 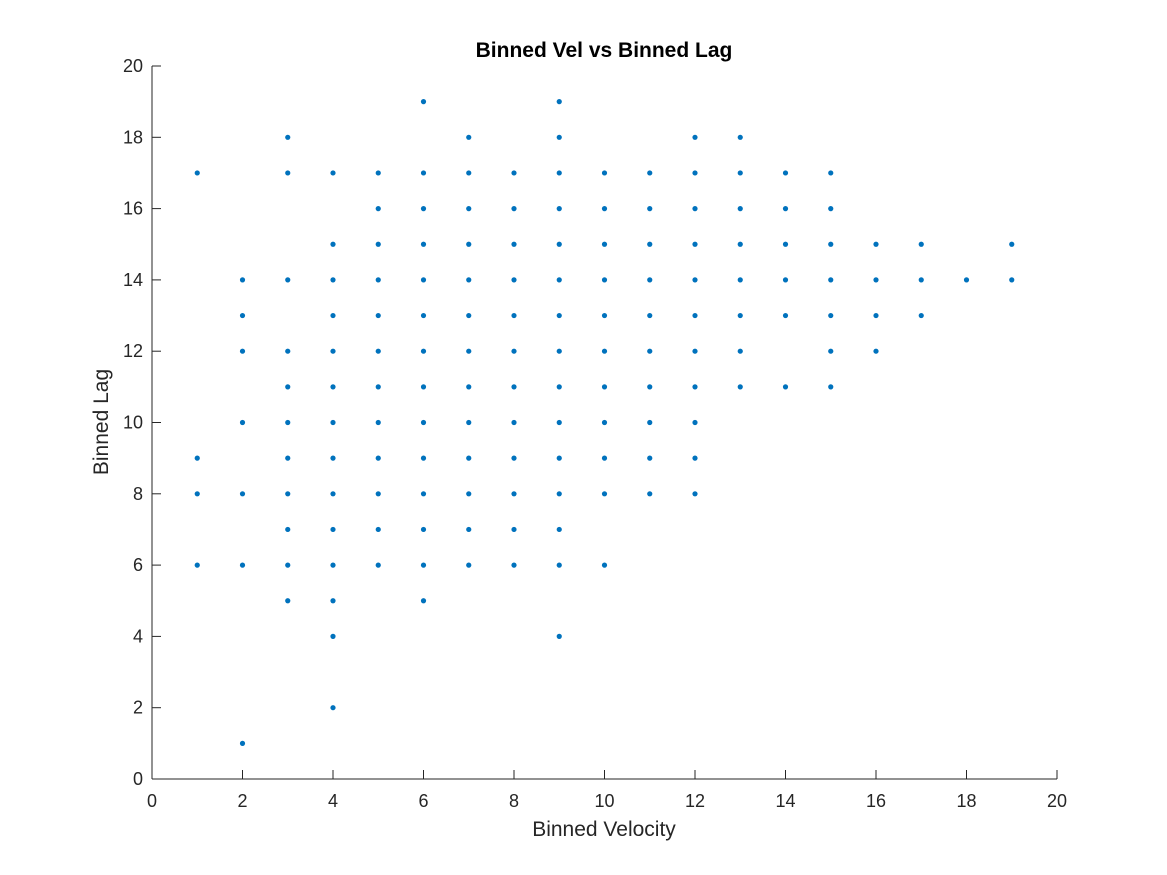 What do you see at coordinates (966, 801) in the screenshot?
I see `x-tick-label: 18` at bounding box center [966, 801].